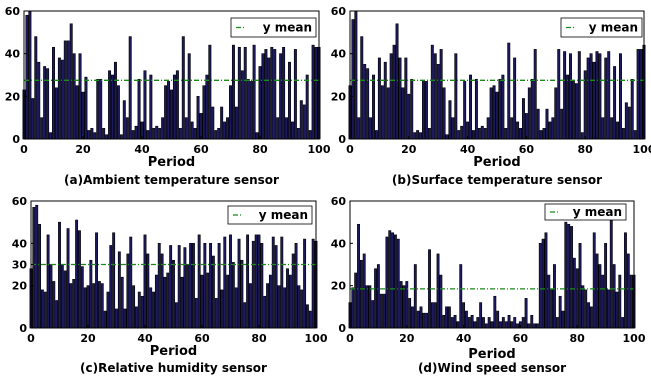 The height and width of the screenshot is (382, 651). Describe the element at coordinates (342, 139) in the screenshot. I see `y-tick-label: 0` at that location.